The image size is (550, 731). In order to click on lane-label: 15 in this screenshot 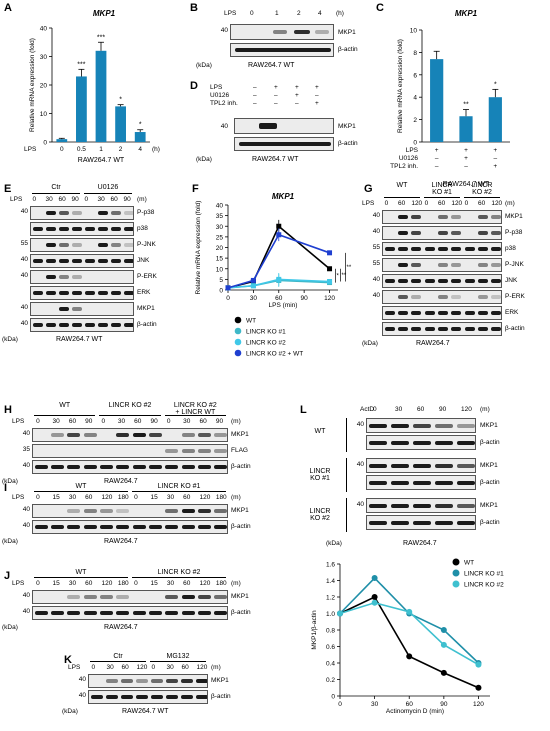, I will do `click(154, 497)`.